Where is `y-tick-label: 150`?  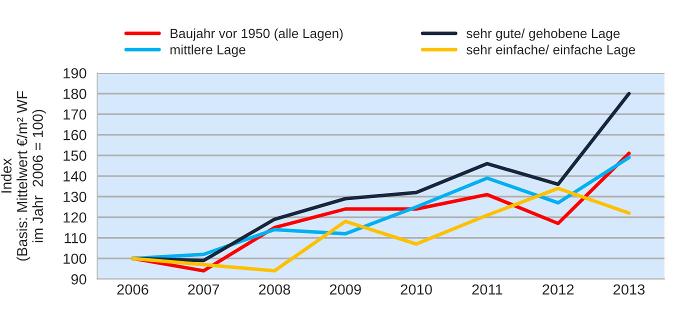 y-tick-label: 150 is located at coordinates (75, 155).